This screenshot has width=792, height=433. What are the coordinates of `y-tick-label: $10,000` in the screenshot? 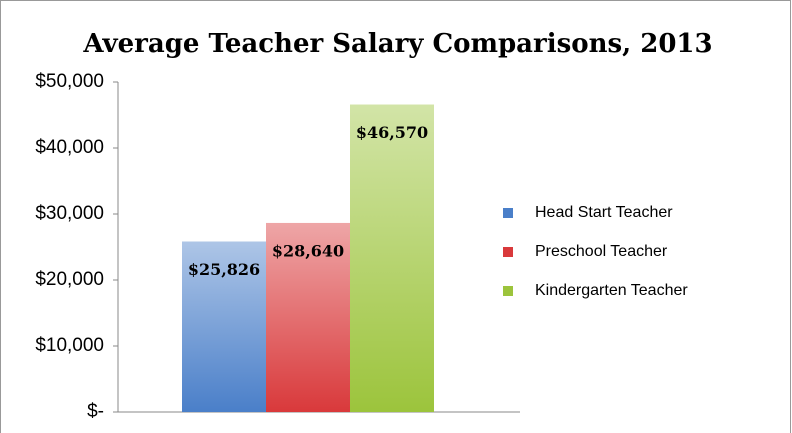 It's located at (69, 345).